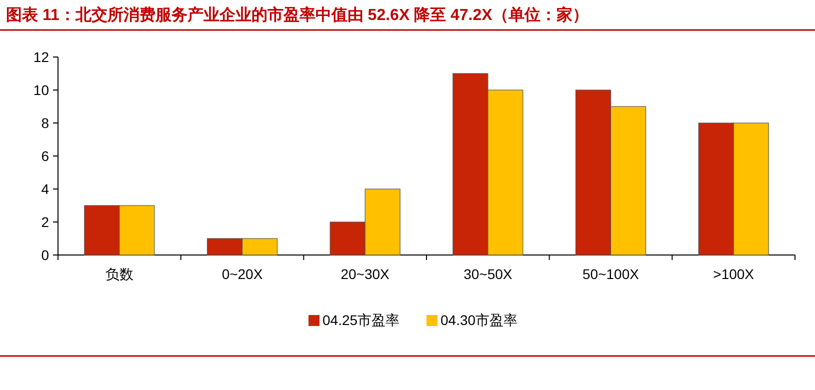  Describe the element at coordinates (297, 14) in the screenshot. I see `chart-title: 图表 11：北交所消费服务产业企业的市盈率中值由 52.6X 降至 47.2X（单位：家）` at that location.